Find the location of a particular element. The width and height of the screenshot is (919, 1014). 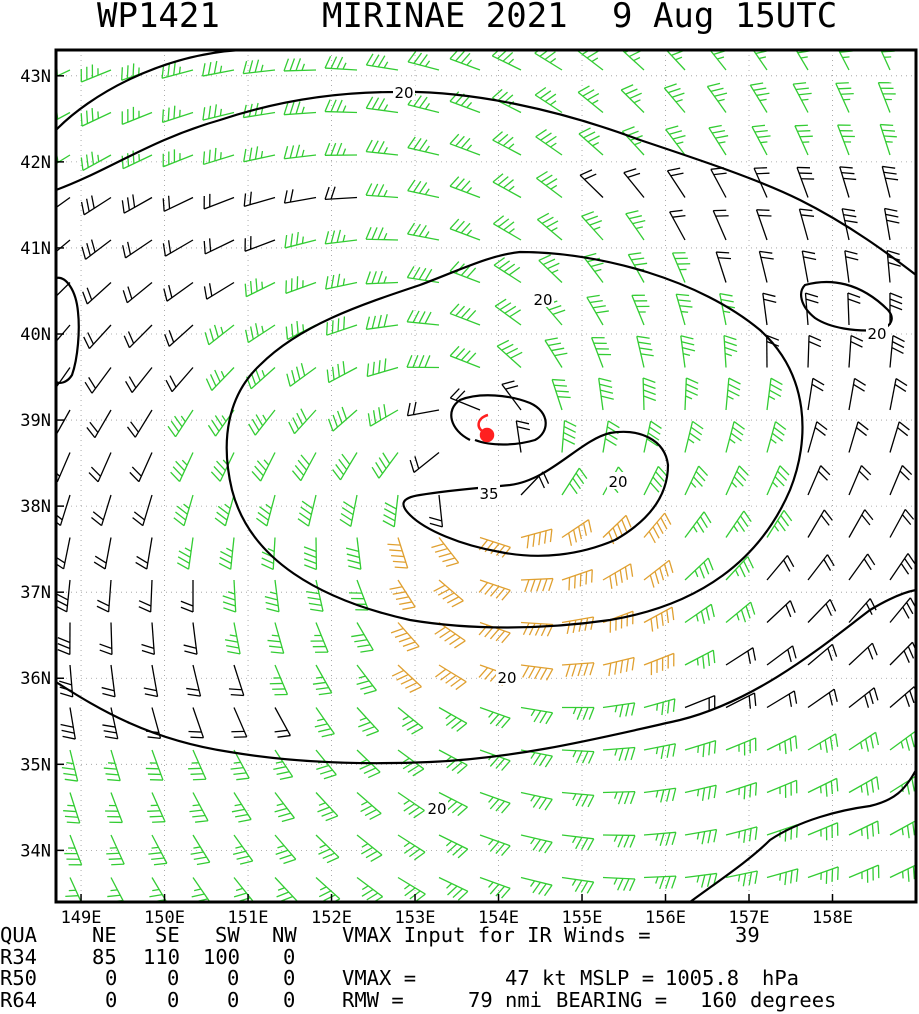

vmax-value: 47 is located at coordinates (517, 978).